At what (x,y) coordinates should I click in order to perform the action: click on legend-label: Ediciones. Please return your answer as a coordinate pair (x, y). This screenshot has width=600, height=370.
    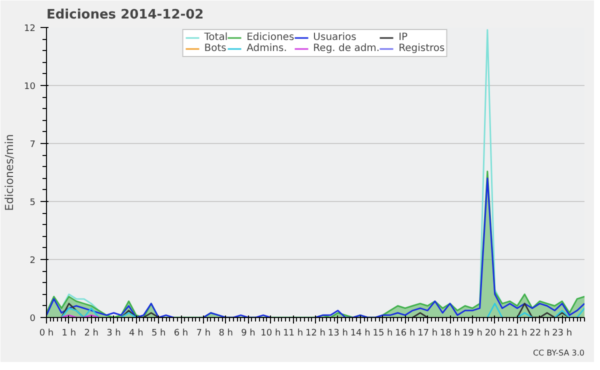
    Looking at the image, I should click on (270, 37).